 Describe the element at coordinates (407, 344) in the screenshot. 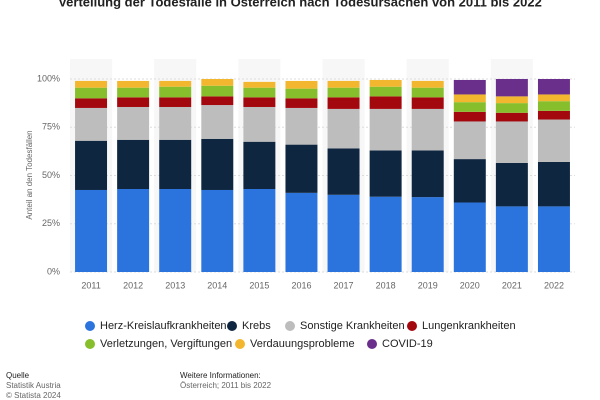

I see `legend-label: COVID-19` at that location.